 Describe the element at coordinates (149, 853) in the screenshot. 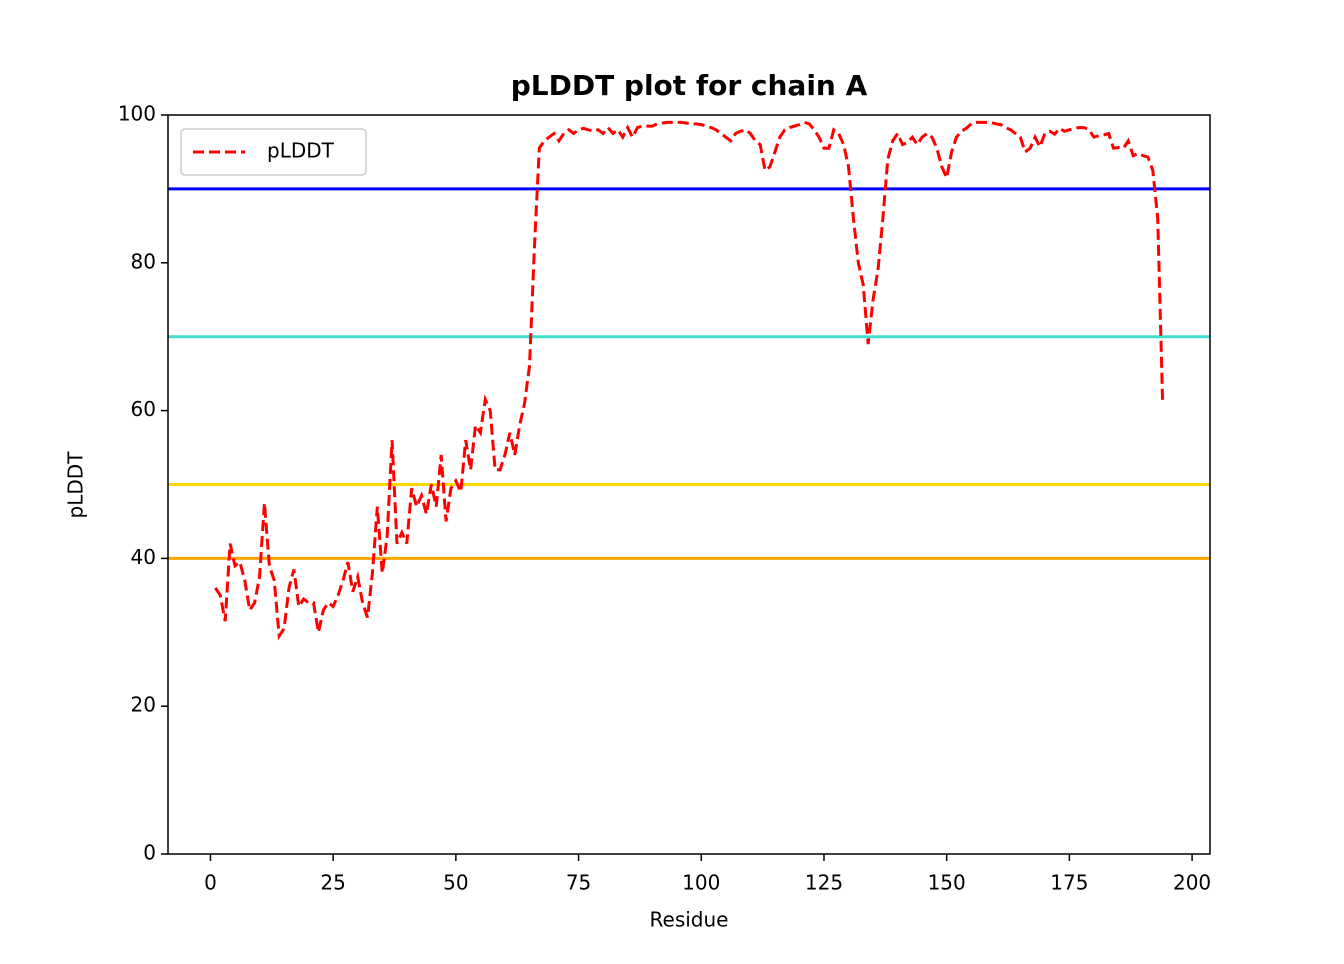

I see `y-tick-label: 0` at that location.